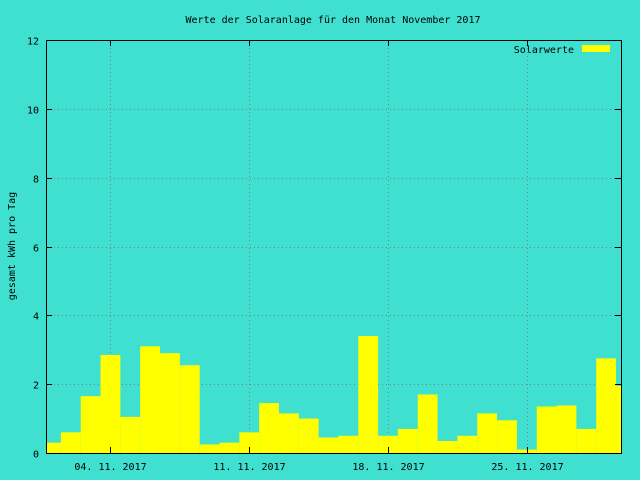  What do you see at coordinates (249, 467) in the screenshot?
I see `x-tick-label: 11. 11. 2017` at bounding box center [249, 467].